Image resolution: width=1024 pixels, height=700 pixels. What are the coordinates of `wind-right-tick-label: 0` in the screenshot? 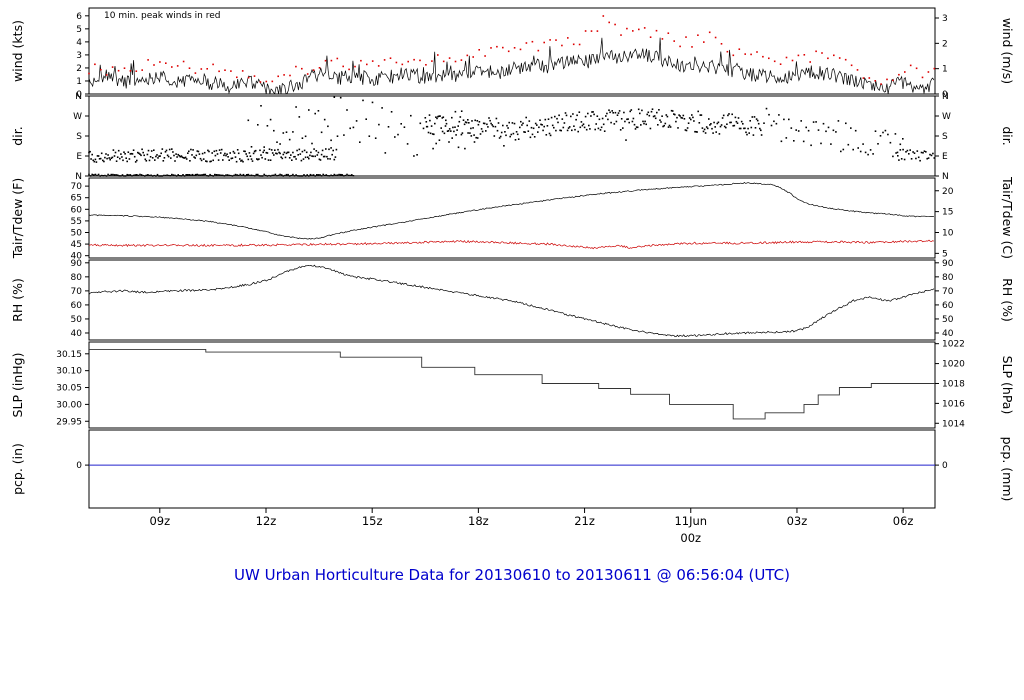 It's located at (945, 95).